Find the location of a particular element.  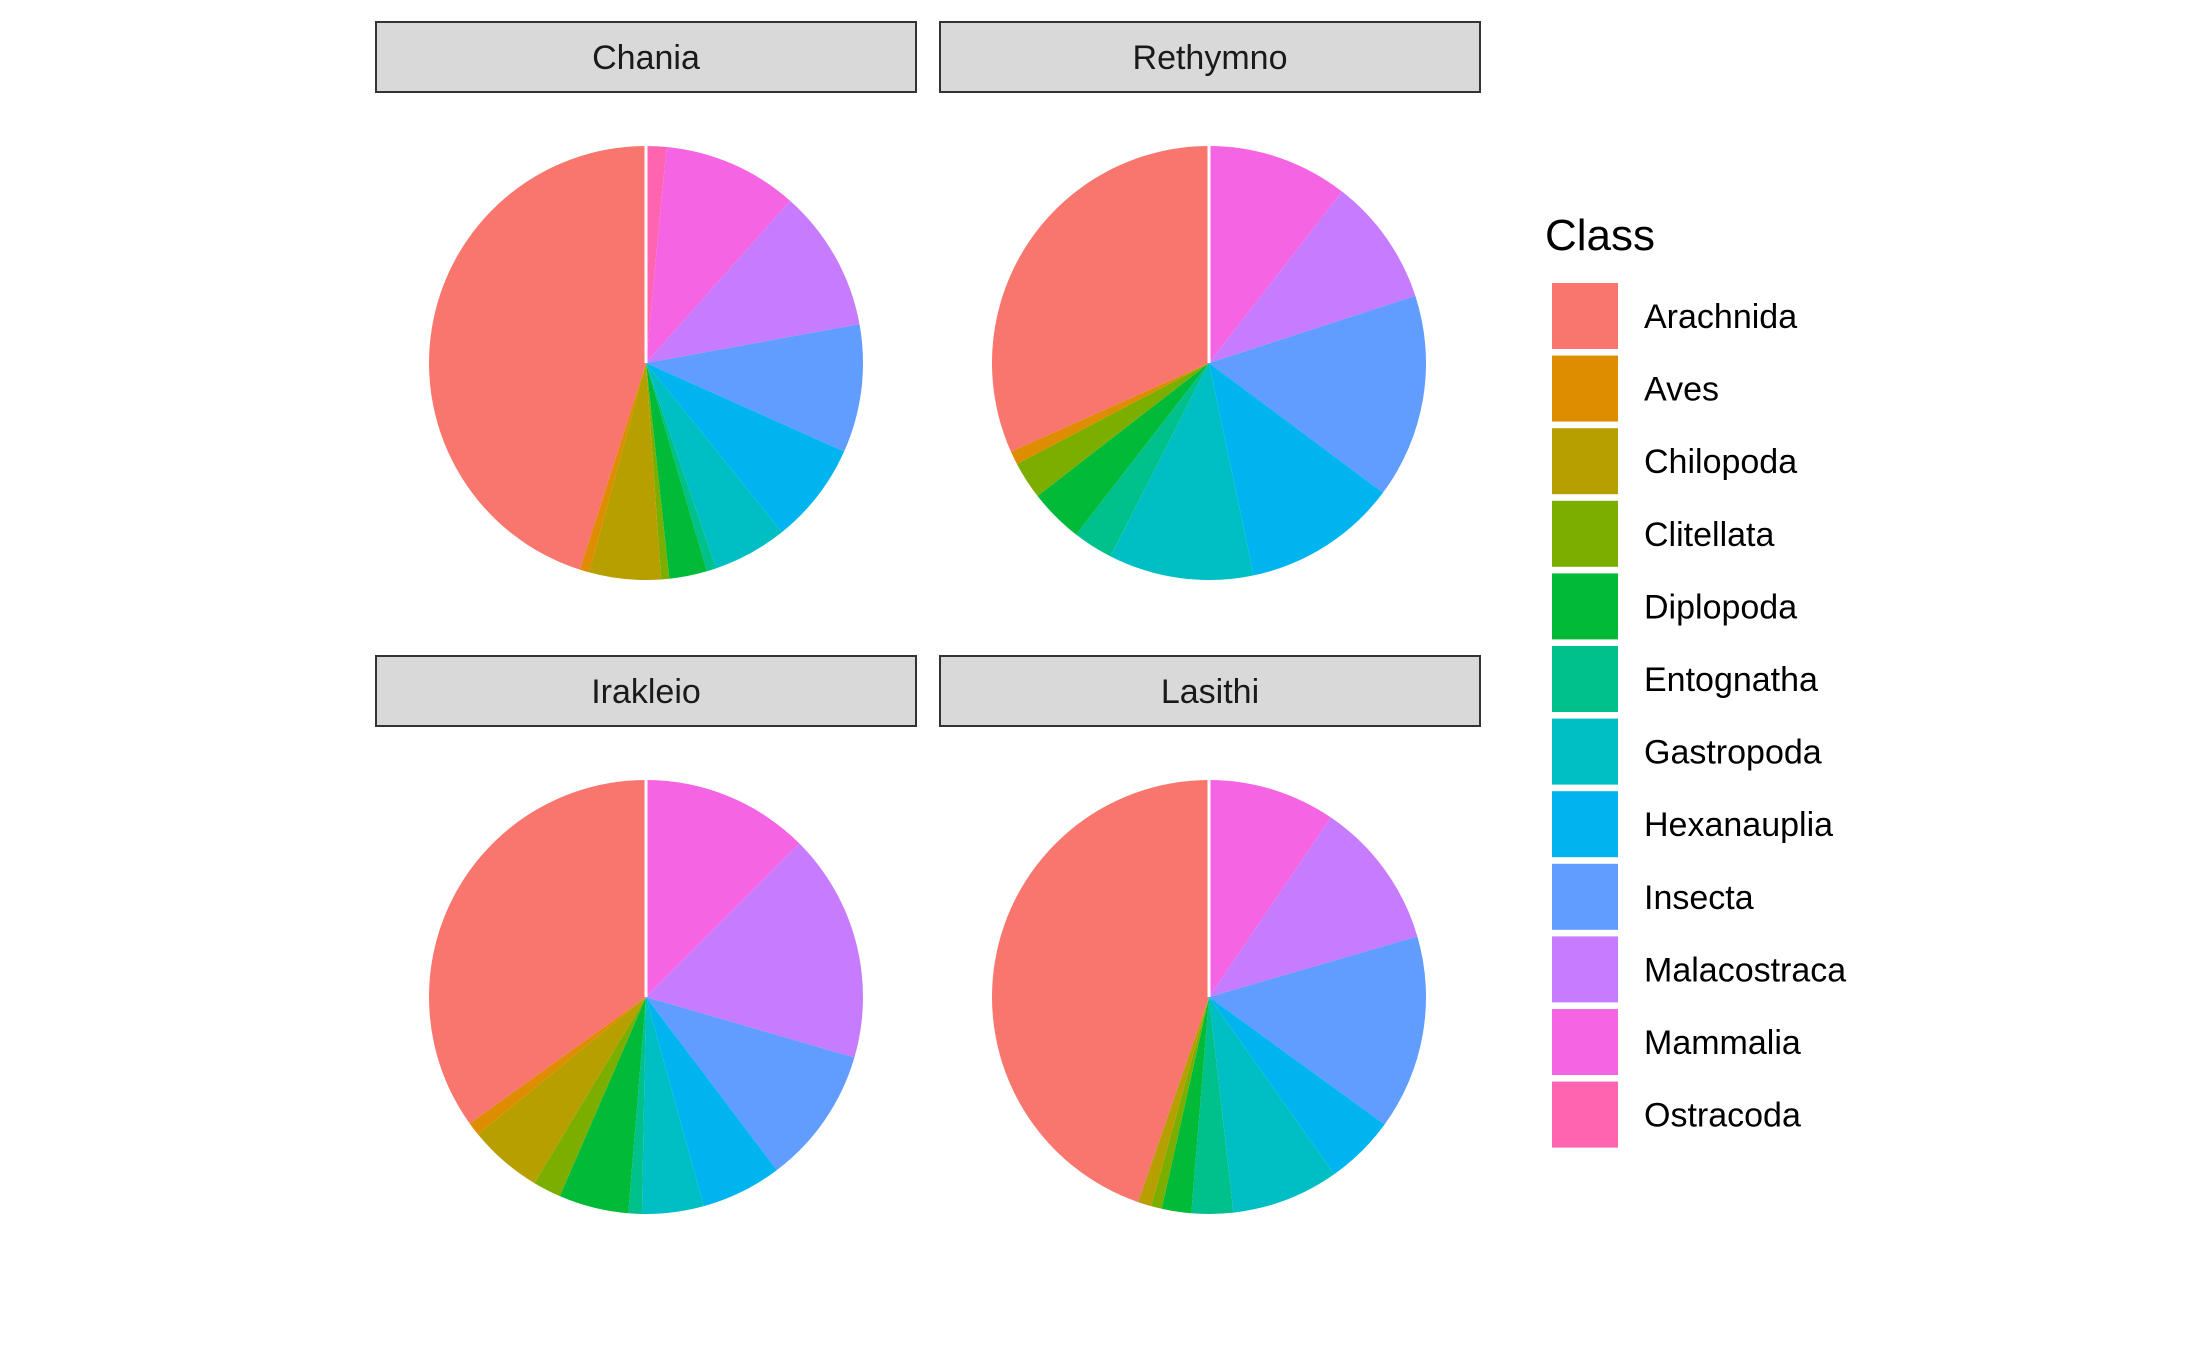

legend-key-ostracoda is located at coordinates (1585, 1114).